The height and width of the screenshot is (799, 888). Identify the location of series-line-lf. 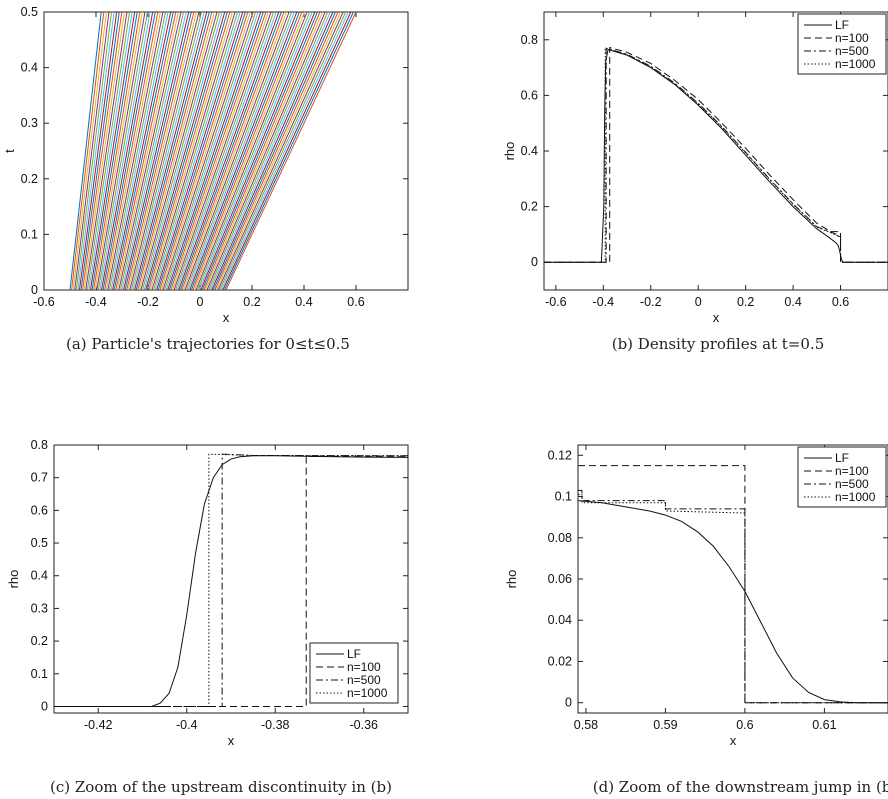
(733, 602).